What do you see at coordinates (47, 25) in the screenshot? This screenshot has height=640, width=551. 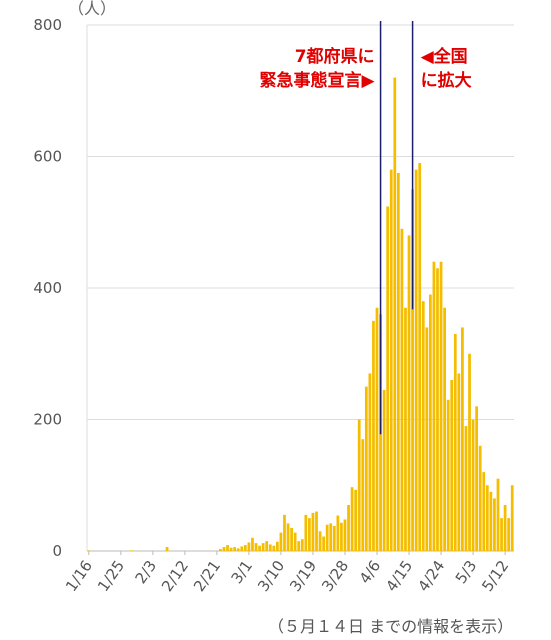 I see `y-tick-label-800: 800` at bounding box center [47, 25].